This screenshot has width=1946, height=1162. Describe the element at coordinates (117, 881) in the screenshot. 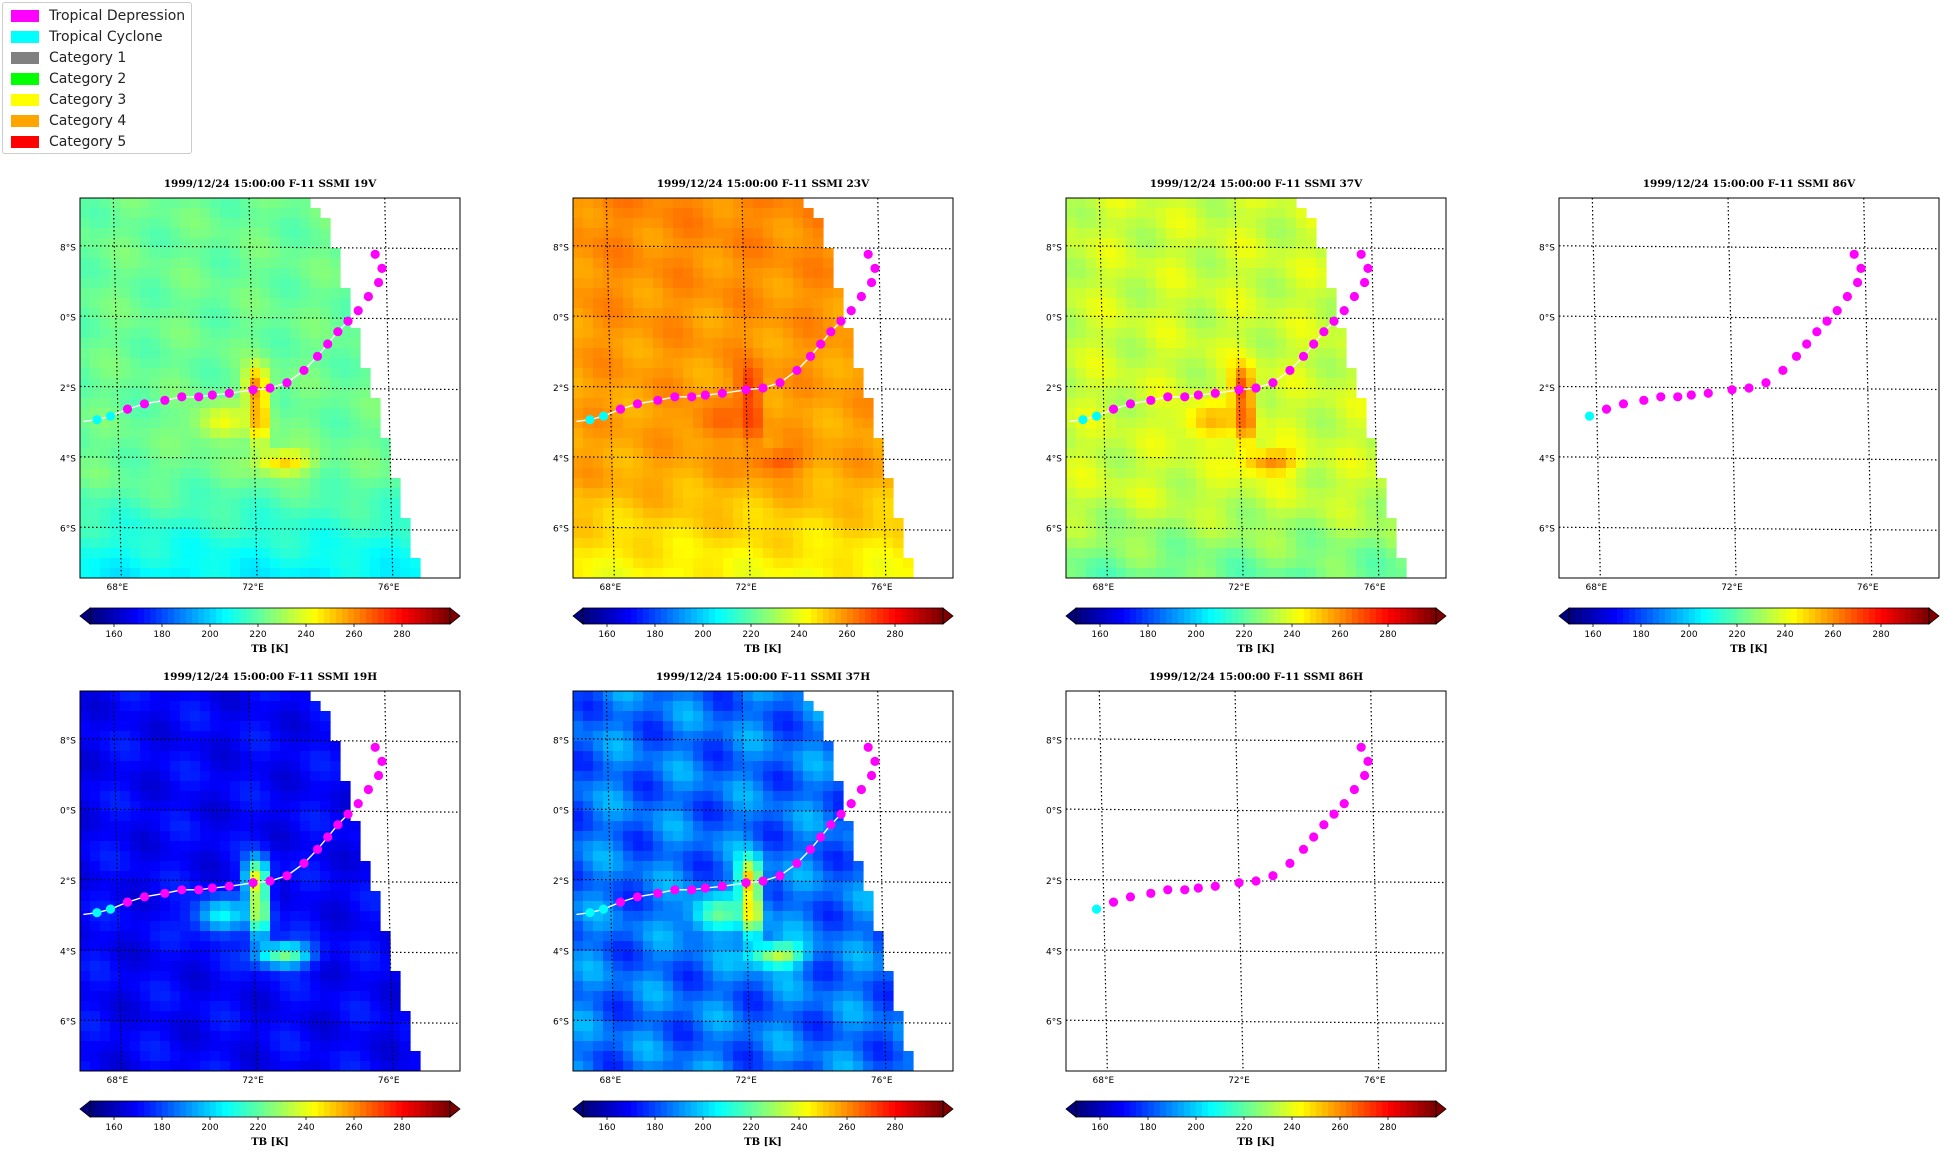

I see `meridian-line` at that location.